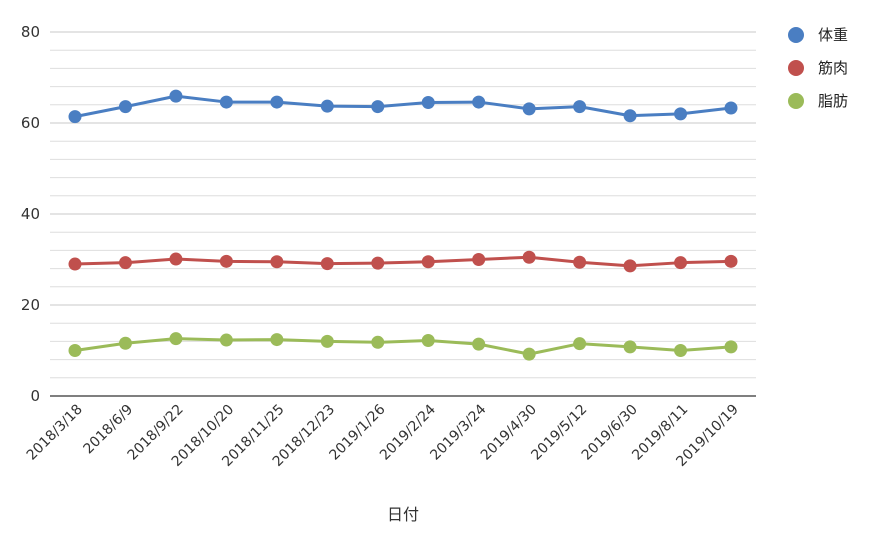 This screenshot has width=870, height=542. I want to click on legend-marker-muscle, so click(796, 67).